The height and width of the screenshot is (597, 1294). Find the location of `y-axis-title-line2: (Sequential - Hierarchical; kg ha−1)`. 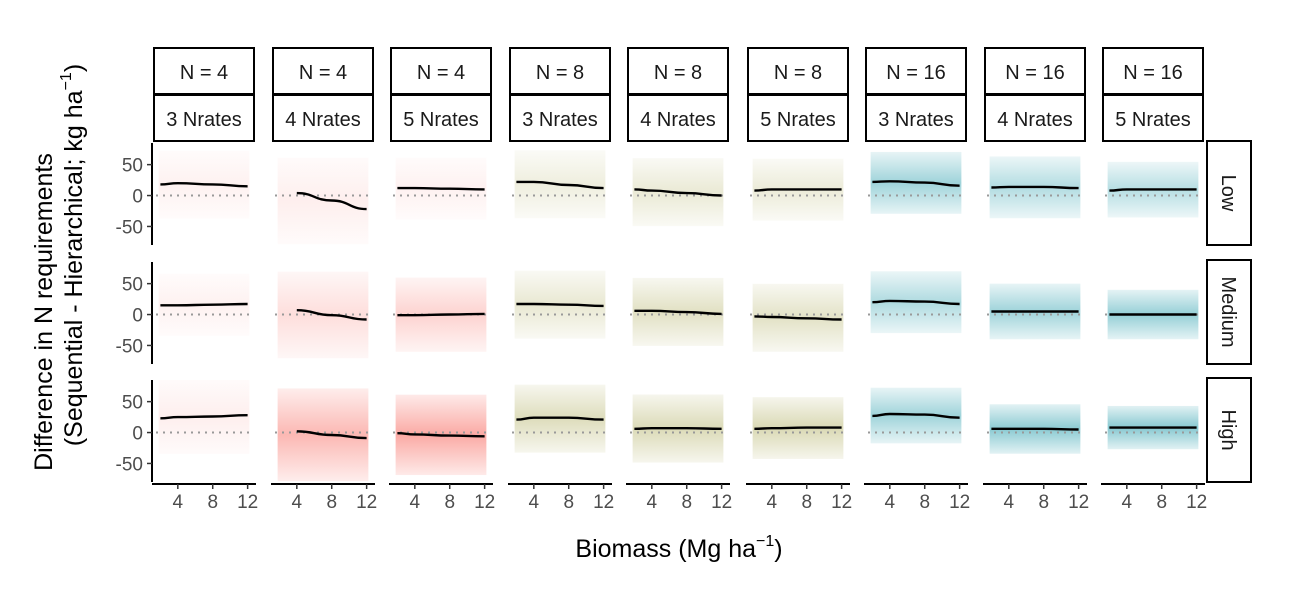

y-axis-title-line2: (Sequential - Hierarchical; kg ha−1) is located at coordinates (73, 255).